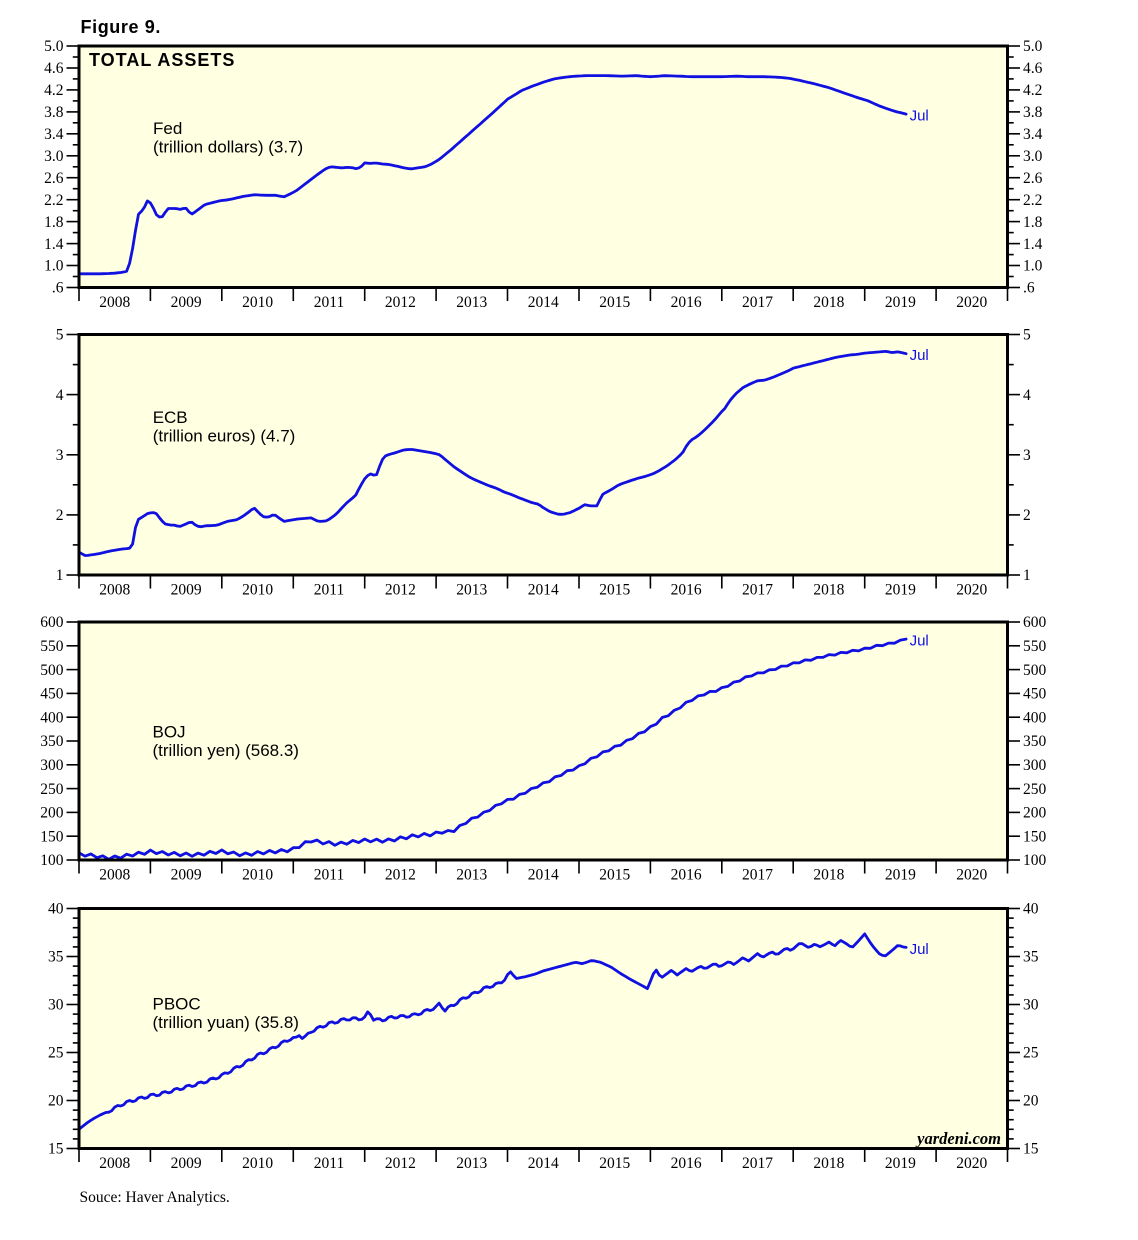  Describe the element at coordinates (226, 750) in the screenshot. I see `svg-text: (trillion yen) (568.3)` at that location.